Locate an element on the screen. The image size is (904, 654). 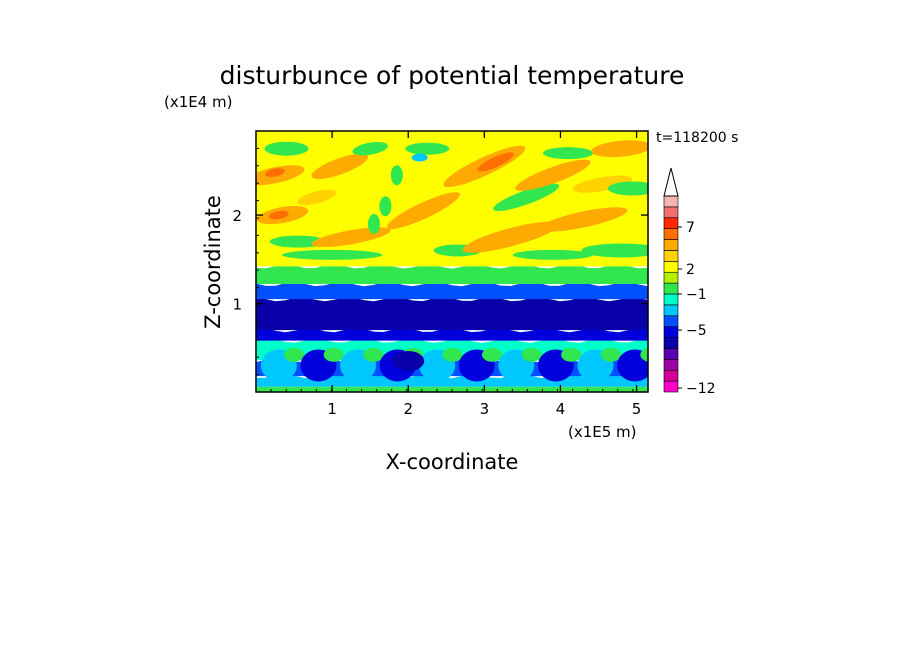
x-tick-label: 5 is located at coordinates (637, 409).